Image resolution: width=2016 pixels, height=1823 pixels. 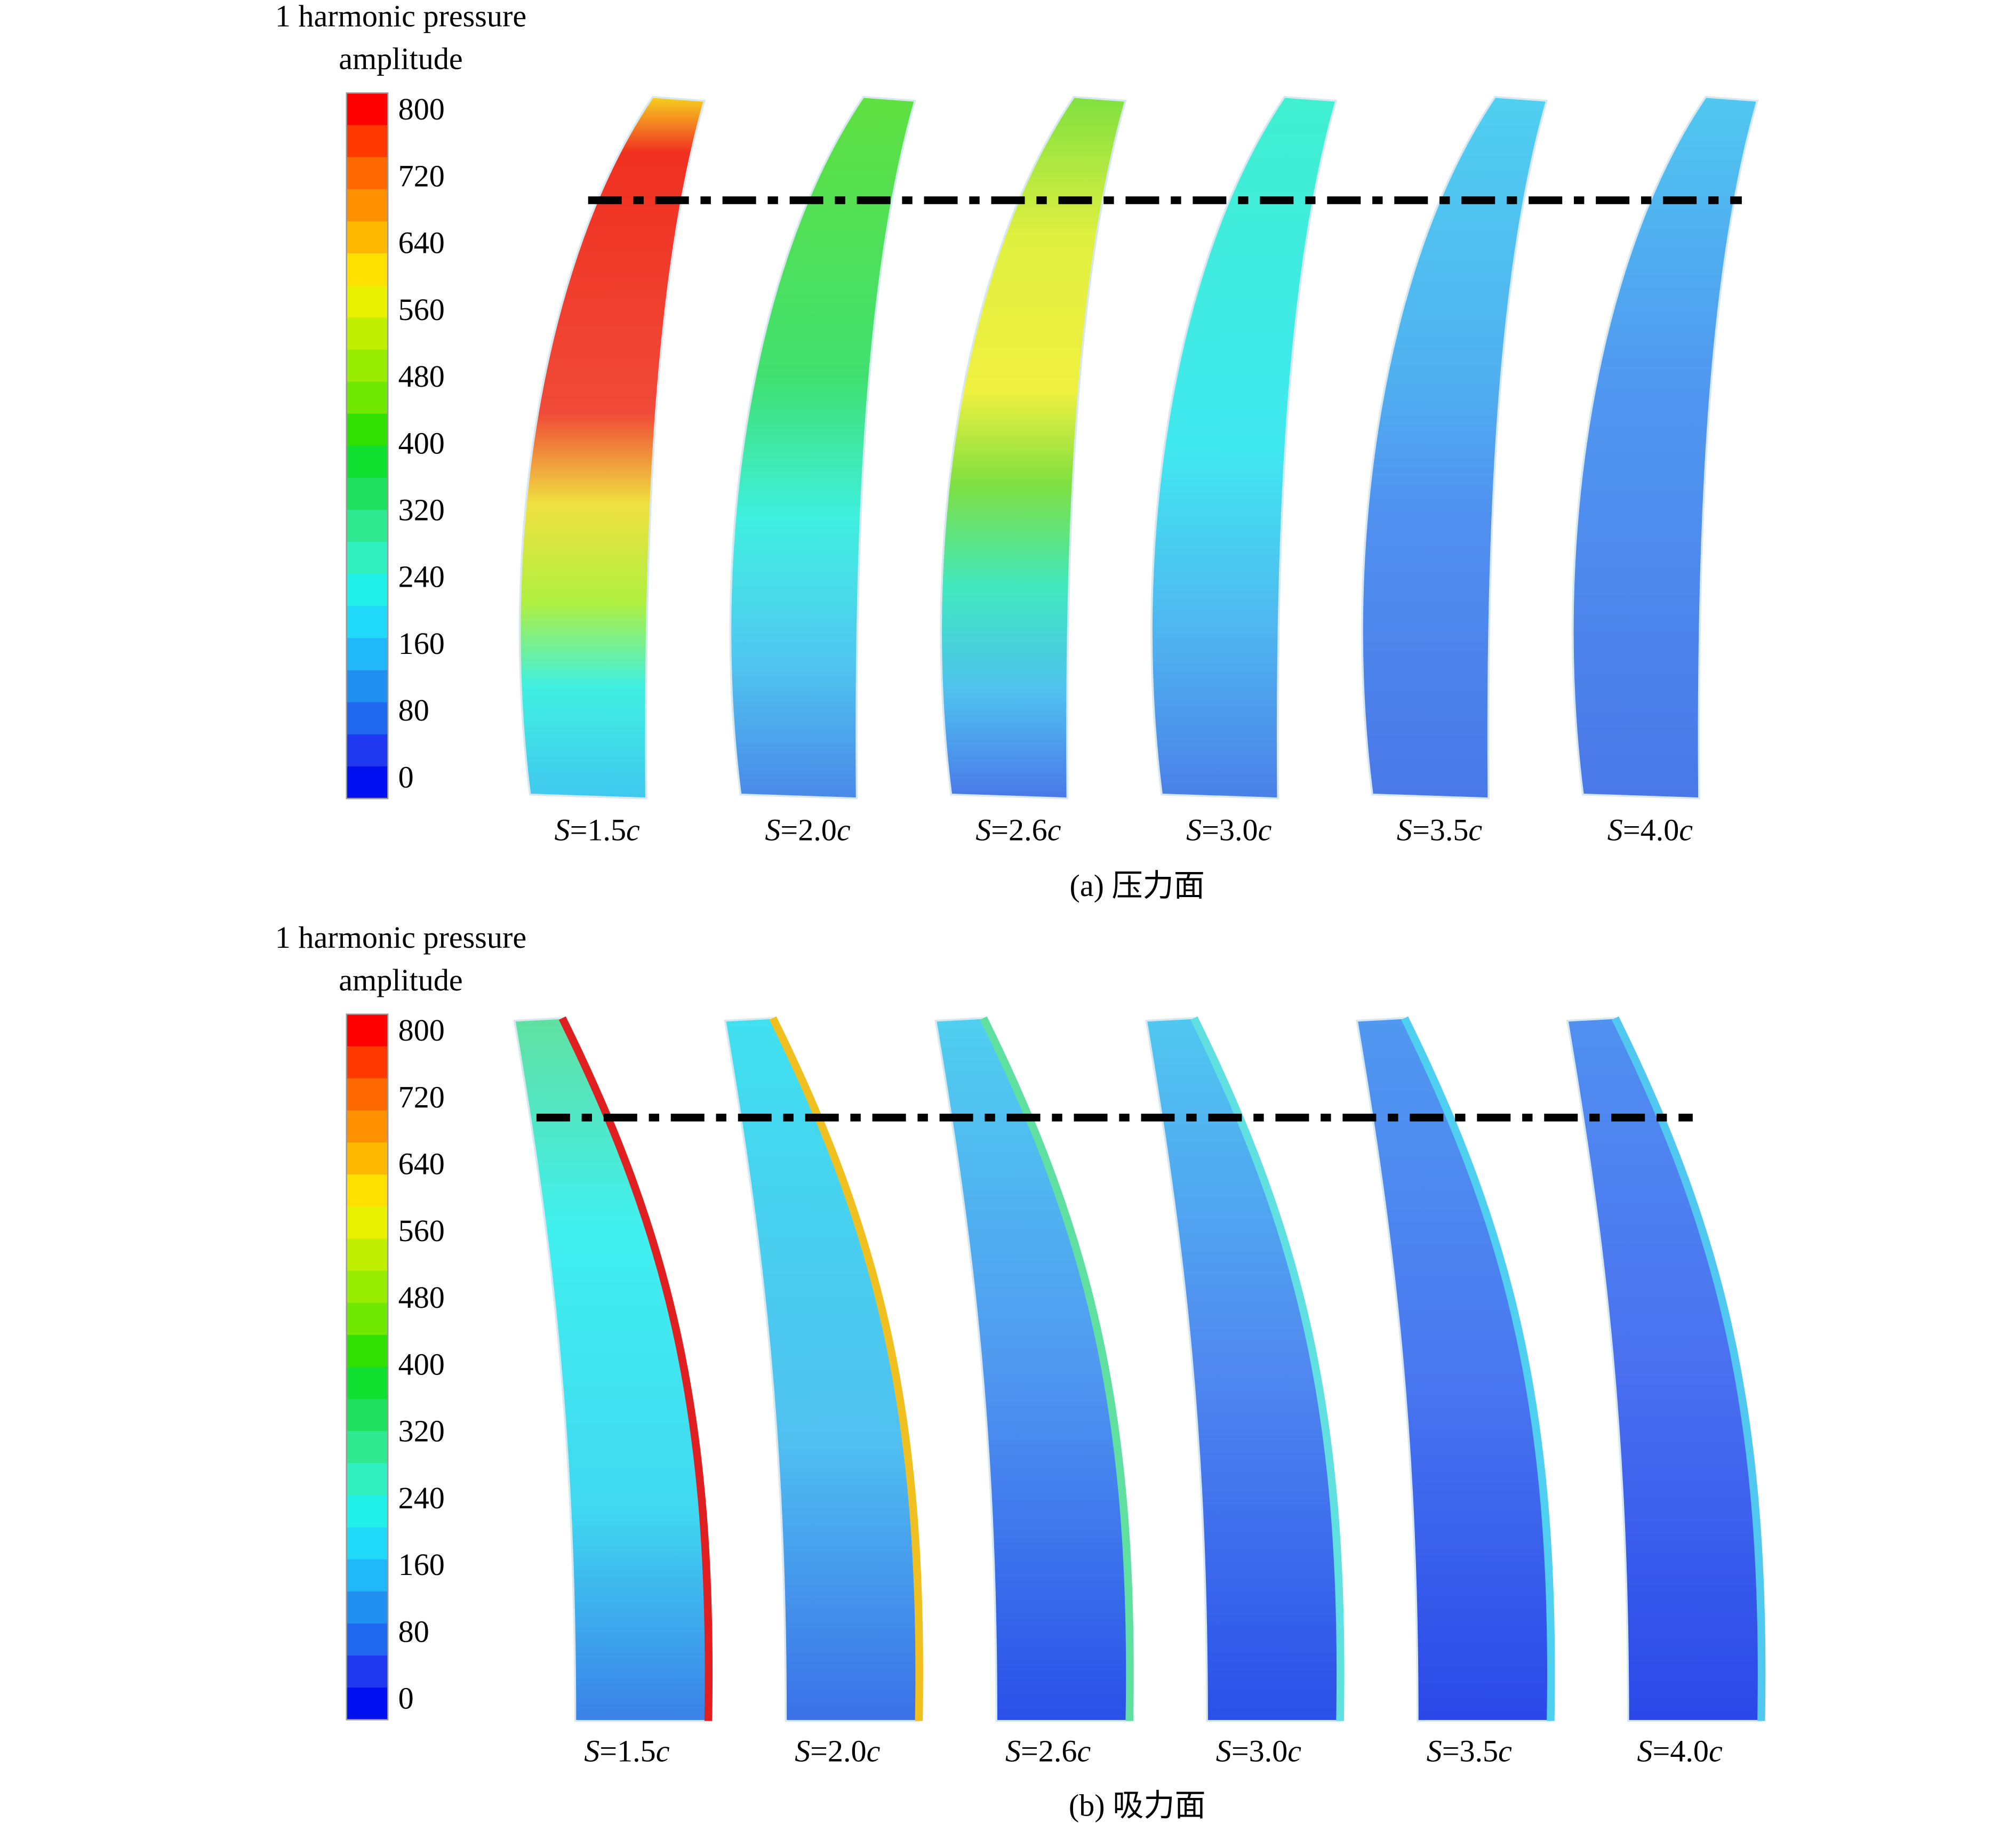 I want to click on caption: (a) 压力面, so click(x=1137, y=885).